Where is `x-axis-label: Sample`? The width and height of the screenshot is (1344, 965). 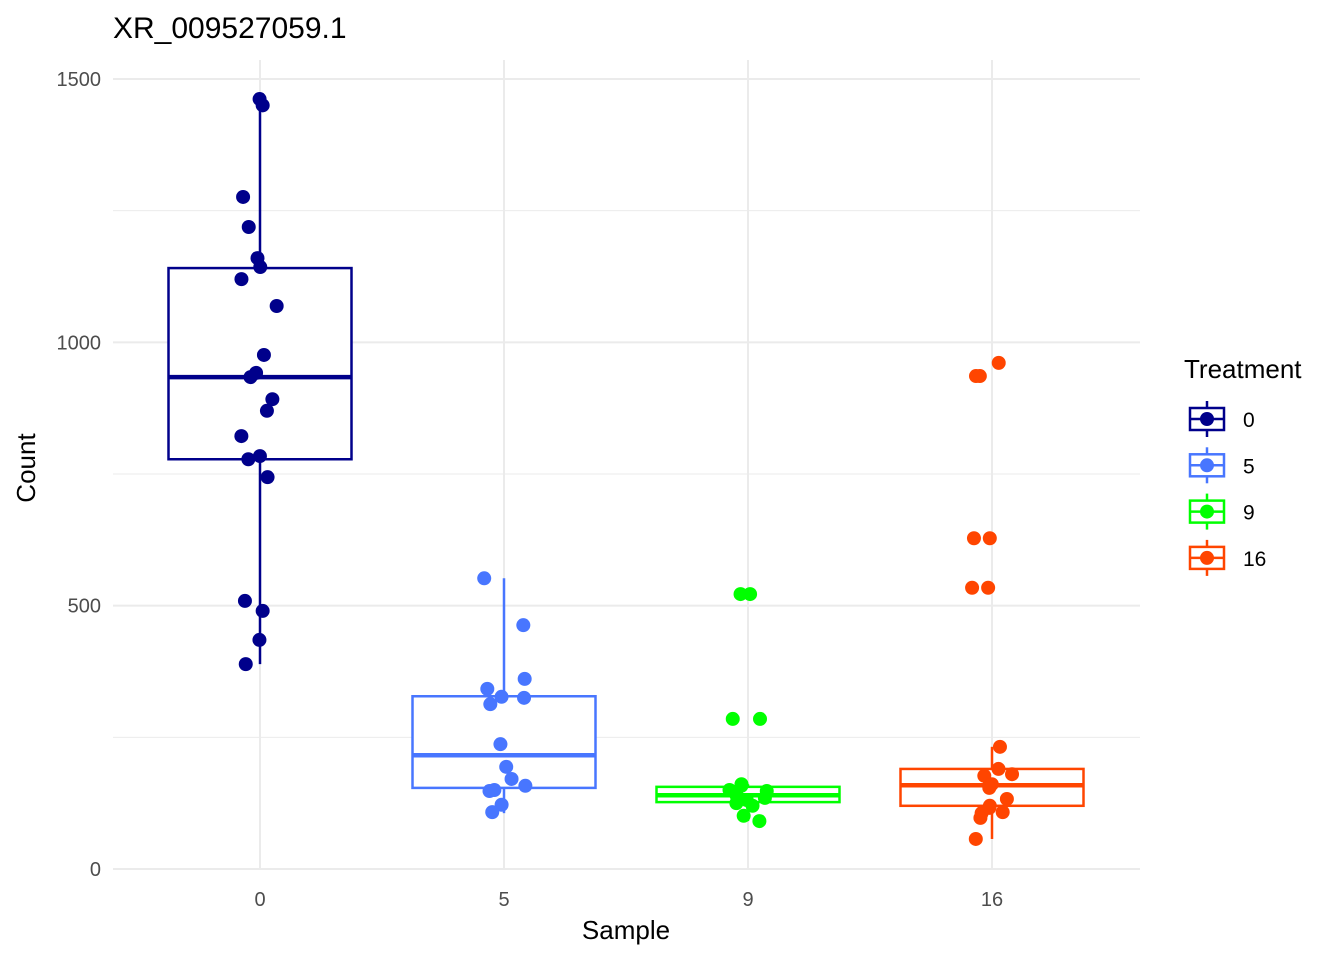
x-axis-label: Sample is located at coordinates (626, 930).